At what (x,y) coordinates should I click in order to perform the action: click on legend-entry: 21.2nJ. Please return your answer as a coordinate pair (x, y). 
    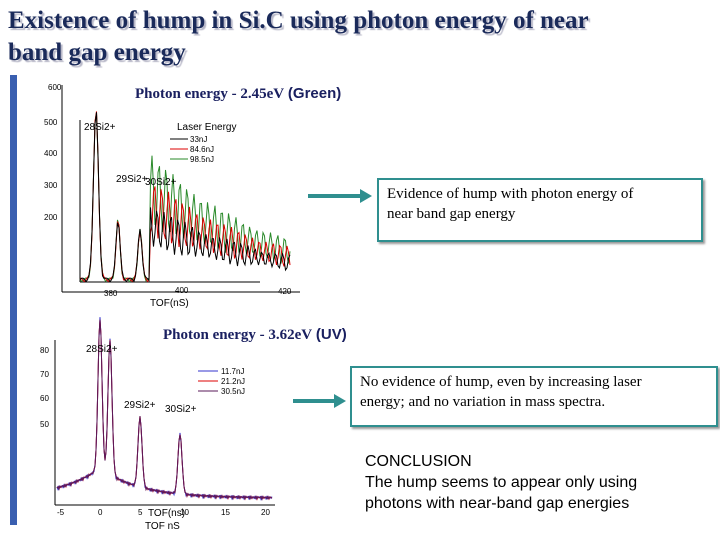
    Looking at the image, I should click on (233, 381).